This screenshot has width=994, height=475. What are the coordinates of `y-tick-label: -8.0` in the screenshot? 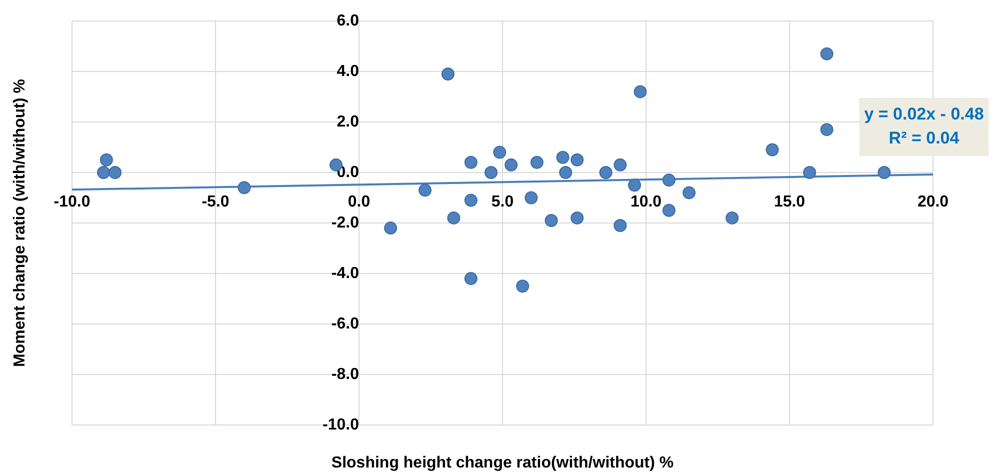 It's located at (345, 374).